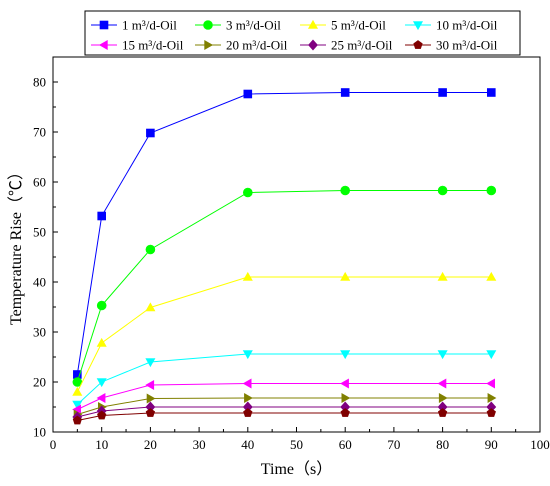 The height and width of the screenshot is (486, 550). Describe the element at coordinates (199, 444) in the screenshot. I see `x-tick-label: 30` at that location.